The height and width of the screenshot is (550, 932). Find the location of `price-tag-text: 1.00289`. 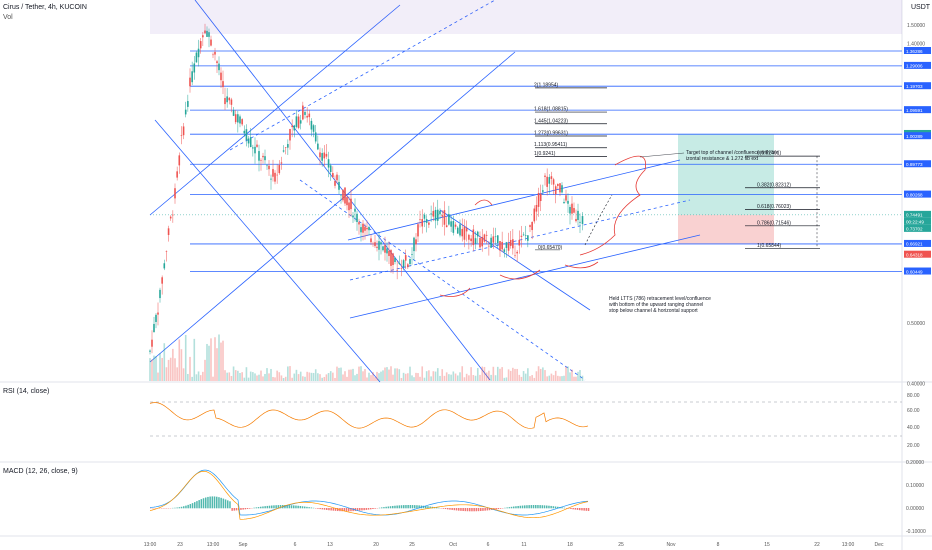

price-tag-text: 1.00289 is located at coordinates (914, 136).